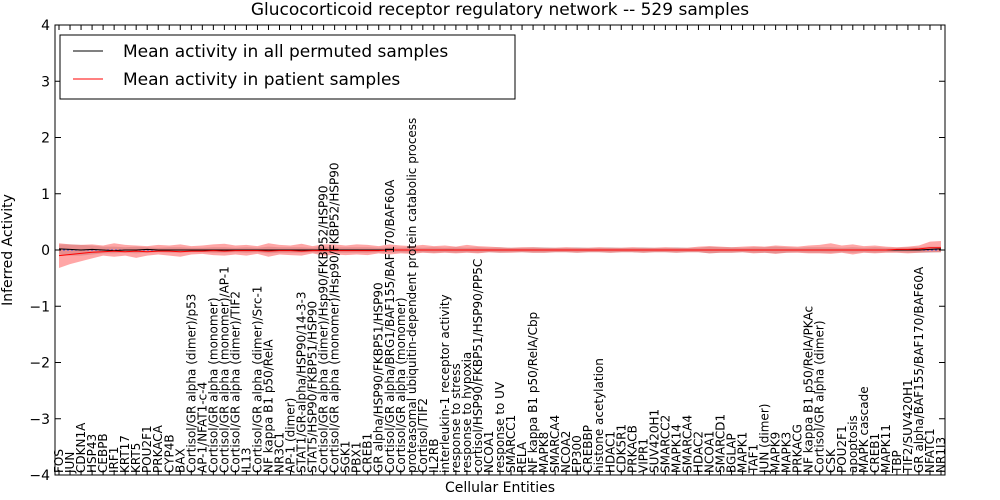  What do you see at coordinates (820, 396) in the screenshot?
I see `x-tick-label: Cortisol/GR alpha (dimer)` at bounding box center [820, 396].